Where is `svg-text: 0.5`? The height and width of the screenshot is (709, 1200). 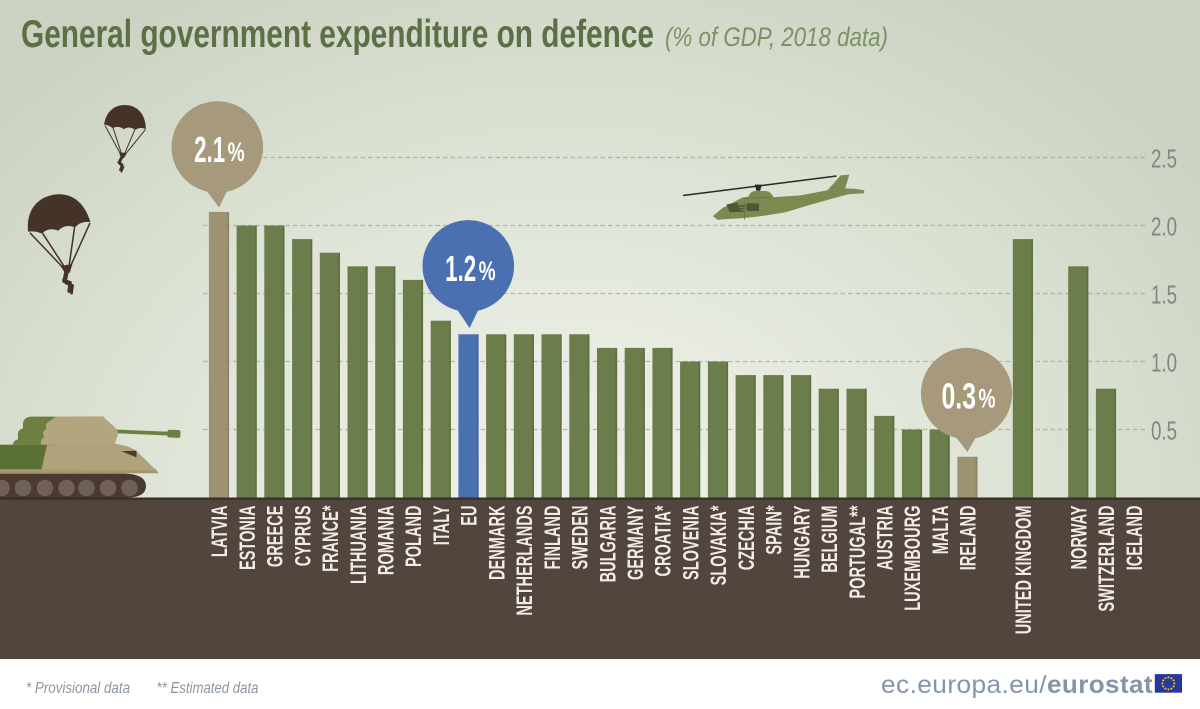
svg-text: 0.5 is located at coordinates (1164, 430).